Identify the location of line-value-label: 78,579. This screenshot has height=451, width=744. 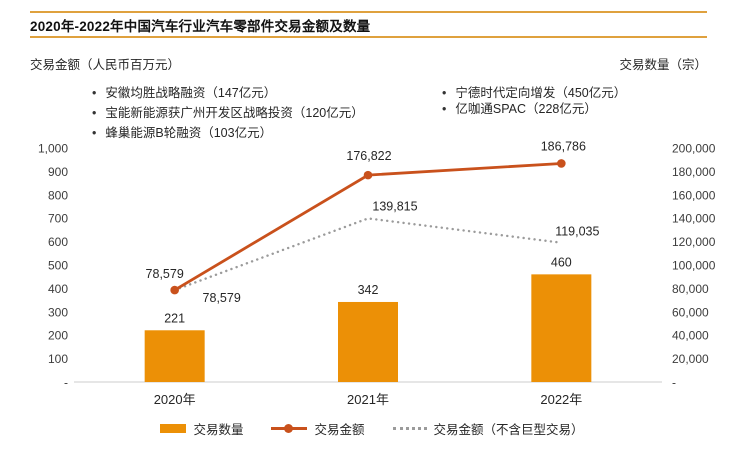
(165, 274).